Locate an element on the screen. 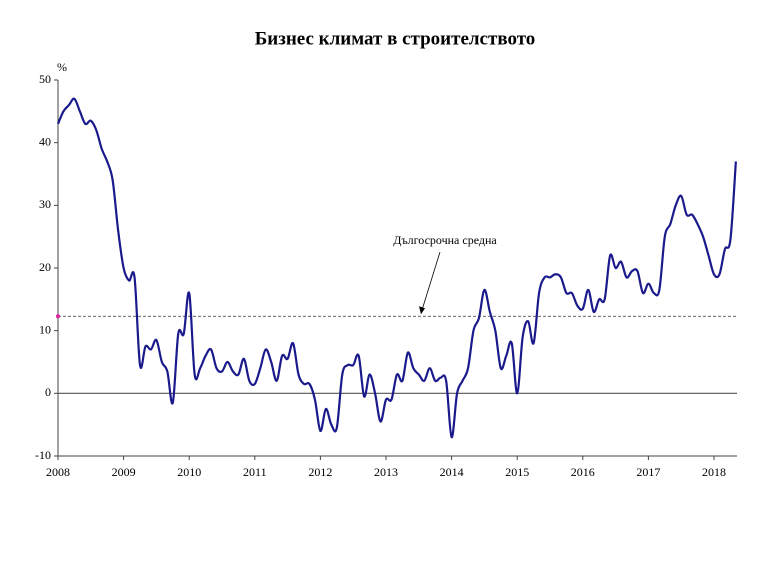 This screenshot has width=768, height=565. average-arrow is located at coordinates (430, 282).